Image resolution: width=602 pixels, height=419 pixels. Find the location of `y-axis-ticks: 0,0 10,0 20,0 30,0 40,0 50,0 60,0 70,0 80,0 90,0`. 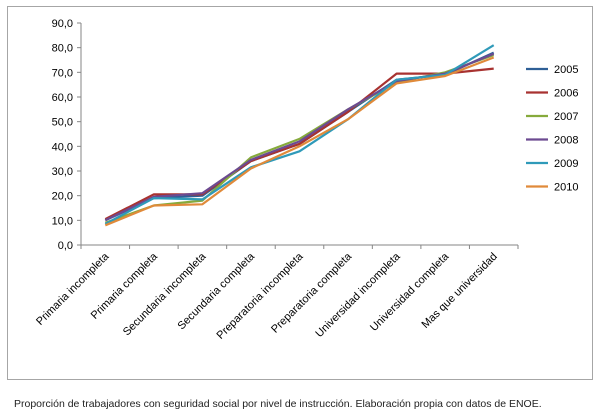

y-axis-ticks: 0,0 10,0 20,0 30,0 40,0 50,0 60,0 70,0 80,0 90,0 is located at coordinates (66, 135).